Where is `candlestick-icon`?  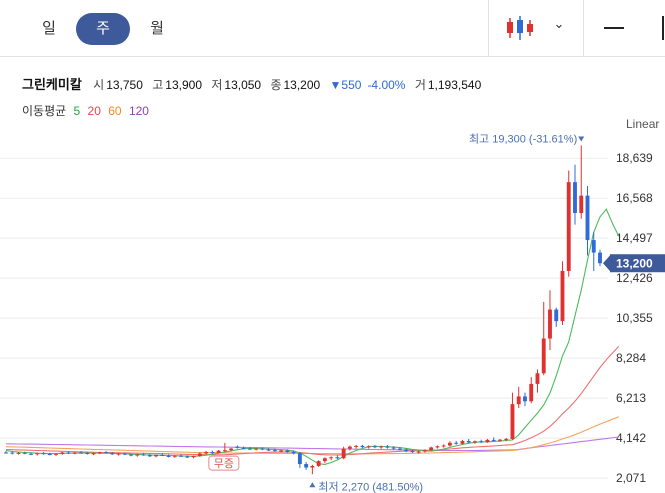 candlestick-icon is located at coordinates (520, 28).